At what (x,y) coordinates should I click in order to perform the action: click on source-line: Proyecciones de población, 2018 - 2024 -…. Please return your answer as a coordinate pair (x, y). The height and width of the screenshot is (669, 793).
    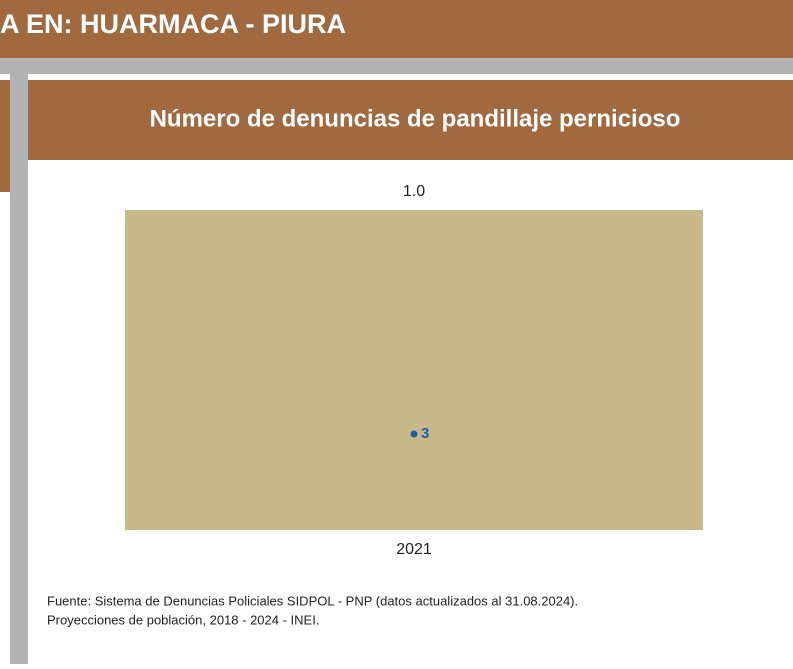
    Looking at the image, I should click on (183, 619).